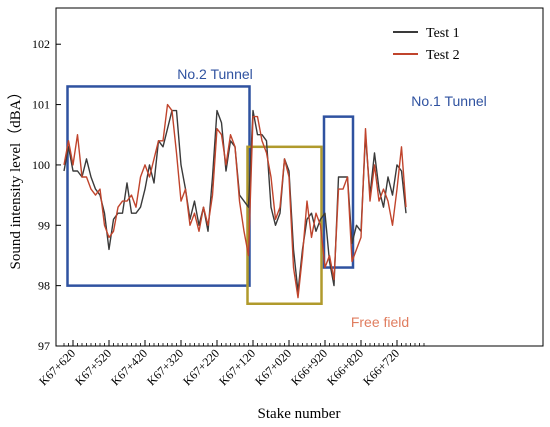  What do you see at coordinates (273, 367) in the screenshot?
I see `x-tick-label: K67+020` at bounding box center [273, 367].